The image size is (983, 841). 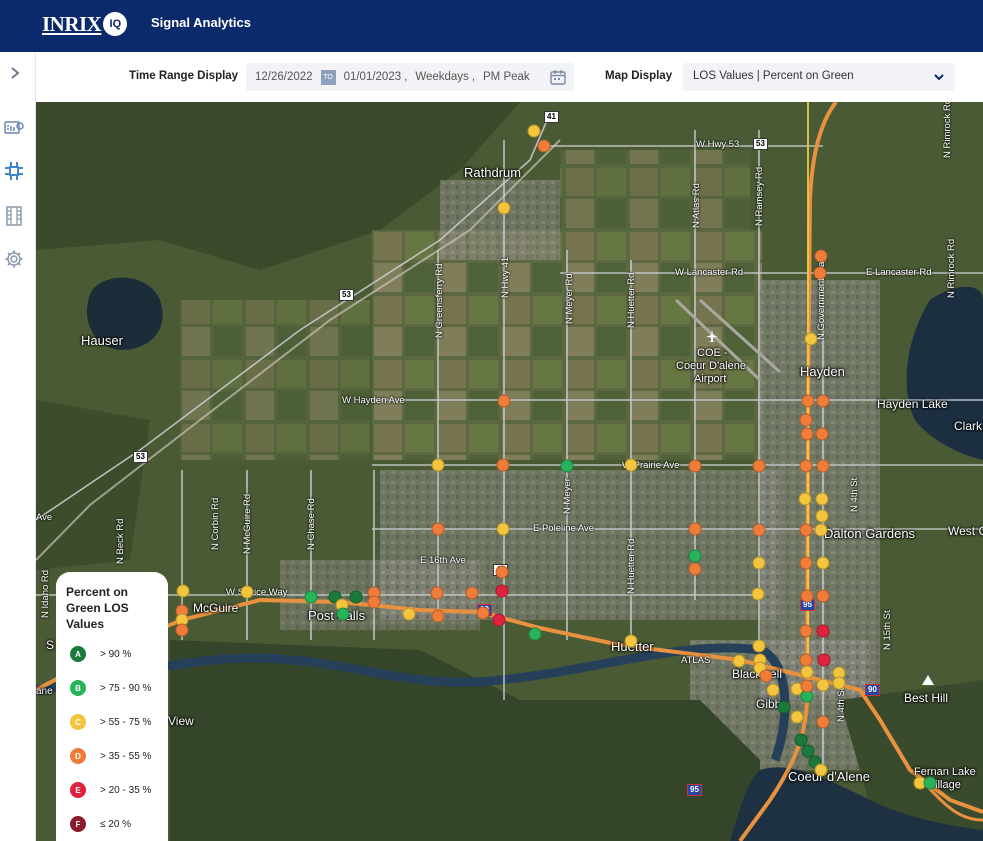 What do you see at coordinates (110, 722) in the screenshot?
I see `legend-item-c: C > 55 - 75 %` at bounding box center [110, 722].